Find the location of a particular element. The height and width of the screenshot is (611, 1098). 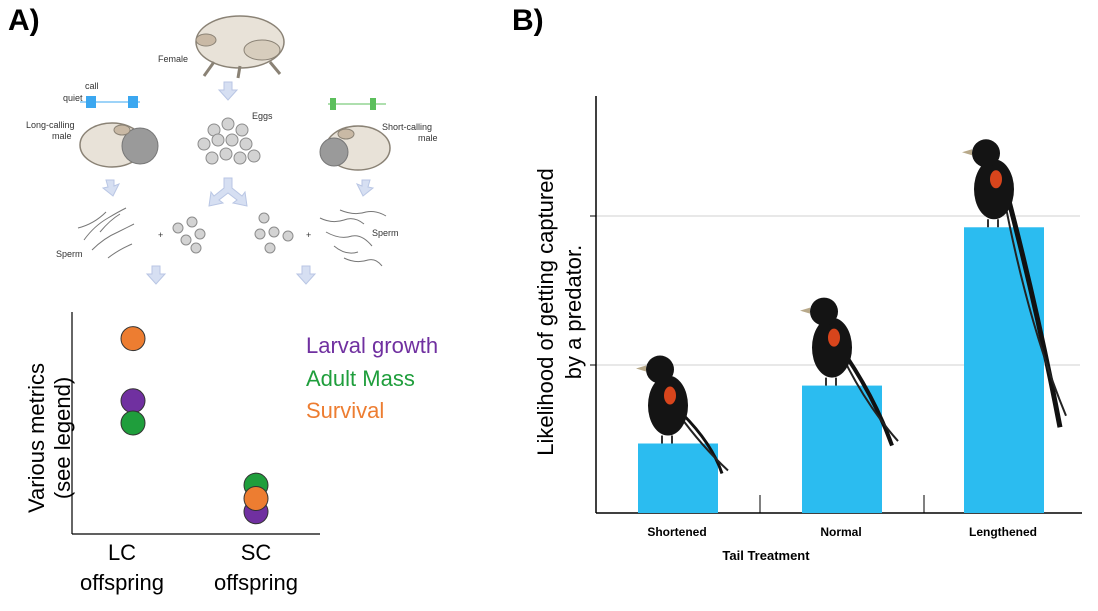

eggs-small-right-icon is located at coordinates (274, 233).